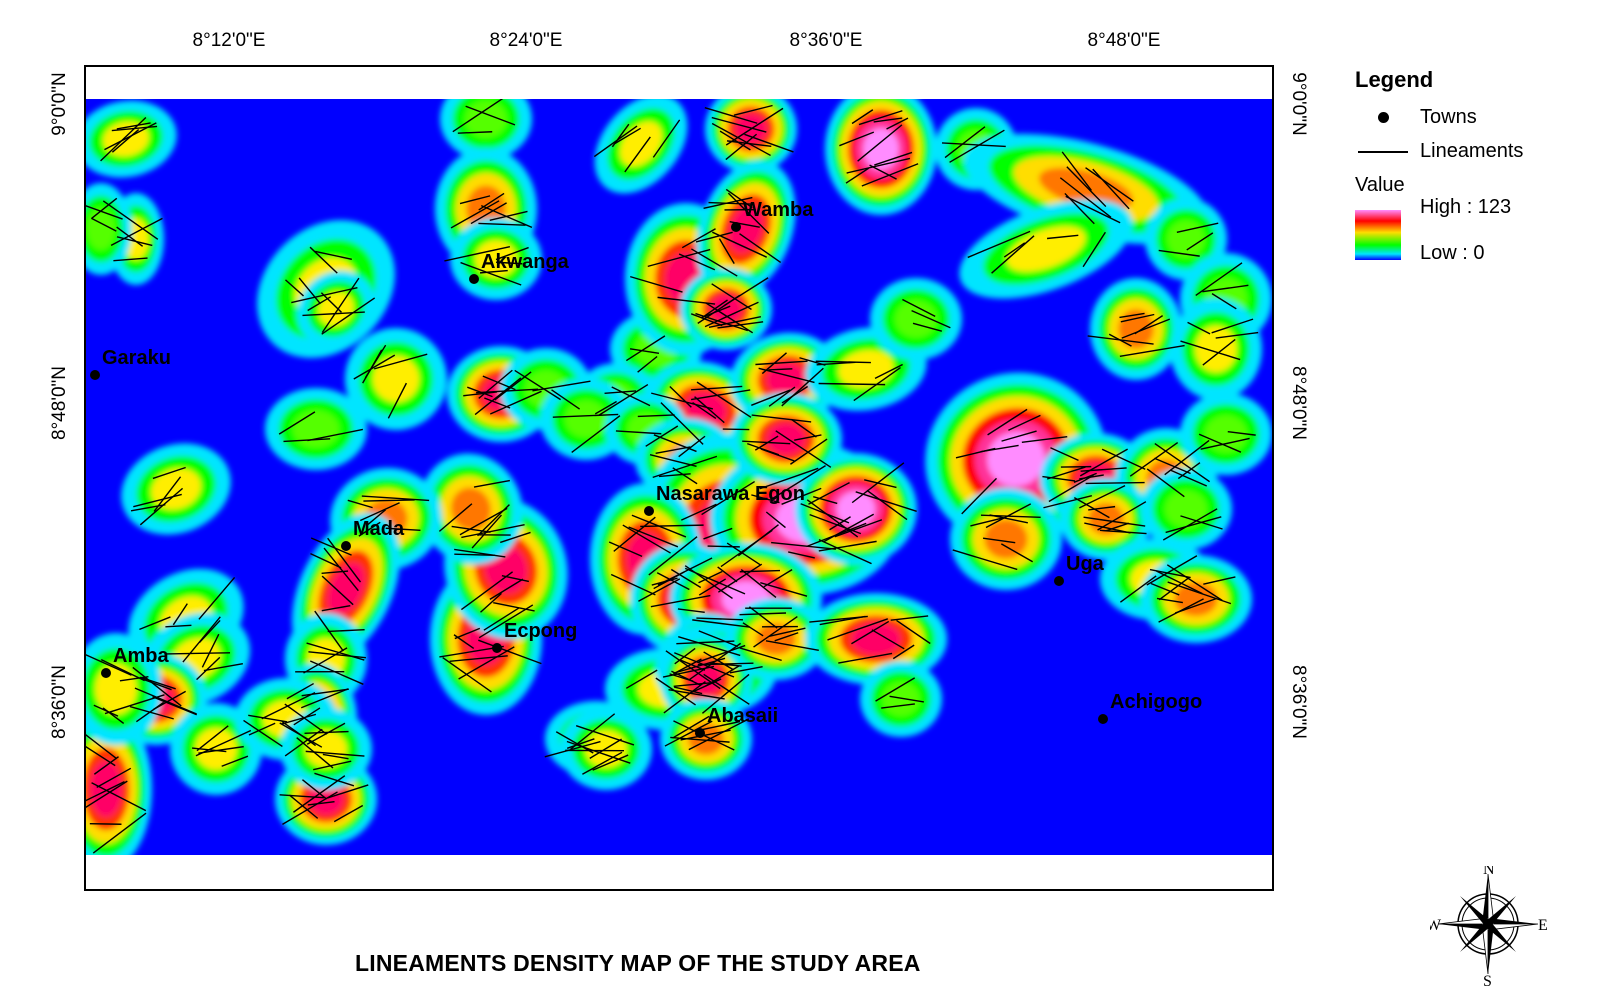 The image size is (1600, 1007). I want to click on town-label: Uga, so click(1085, 564).